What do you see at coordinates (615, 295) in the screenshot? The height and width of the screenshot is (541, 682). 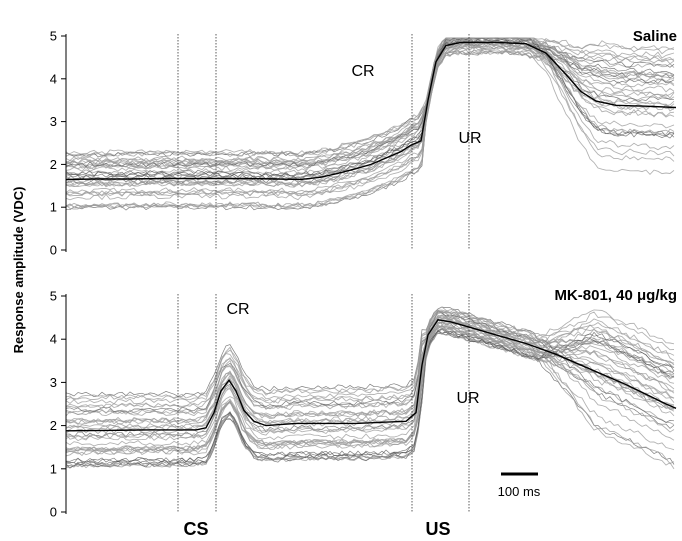 I see `panel-title: MK-801, 40 μg/kg` at bounding box center [615, 295].